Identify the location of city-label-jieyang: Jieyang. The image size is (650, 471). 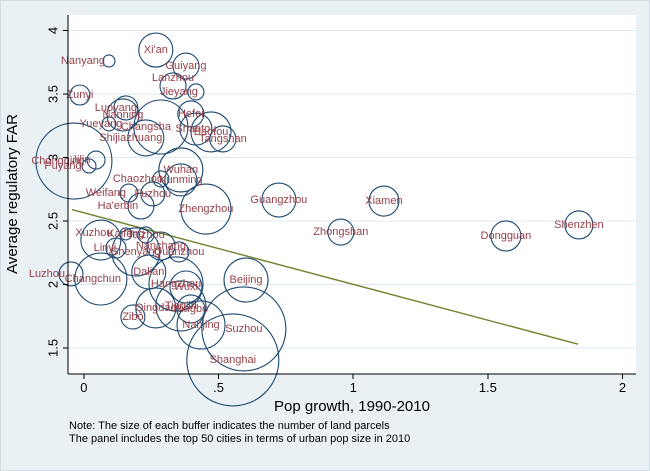
(179, 92).